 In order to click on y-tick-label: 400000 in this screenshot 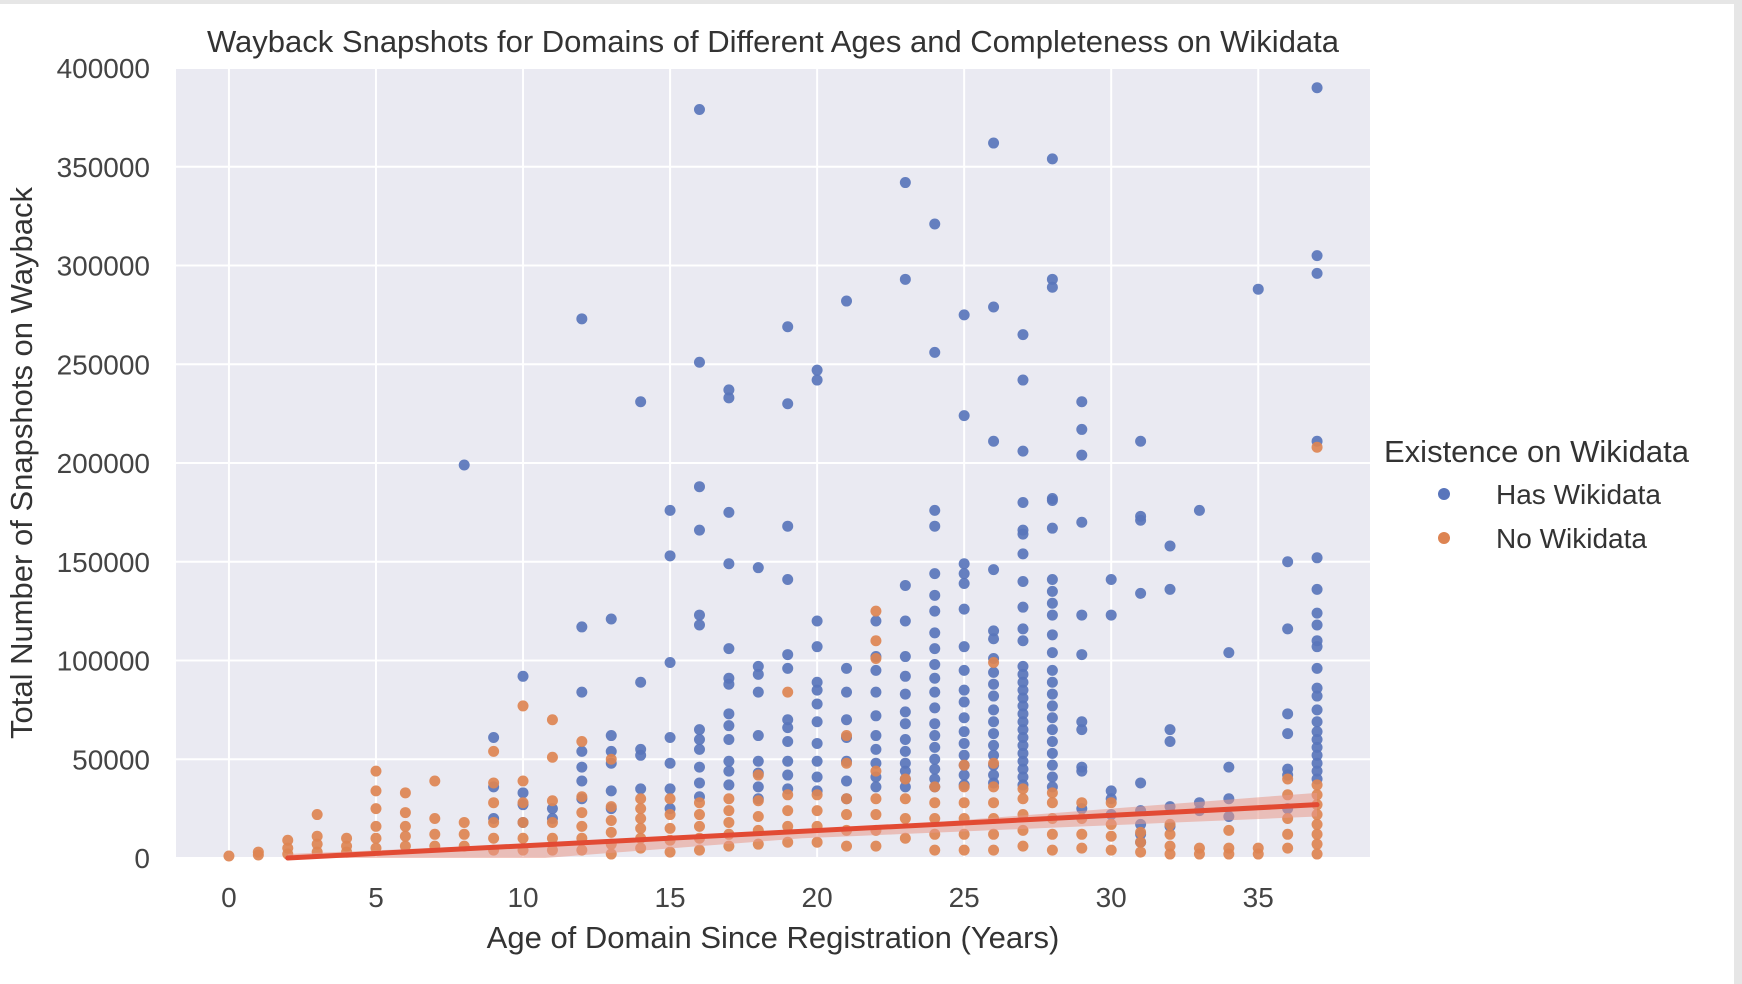, I will do `click(103, 68)`.